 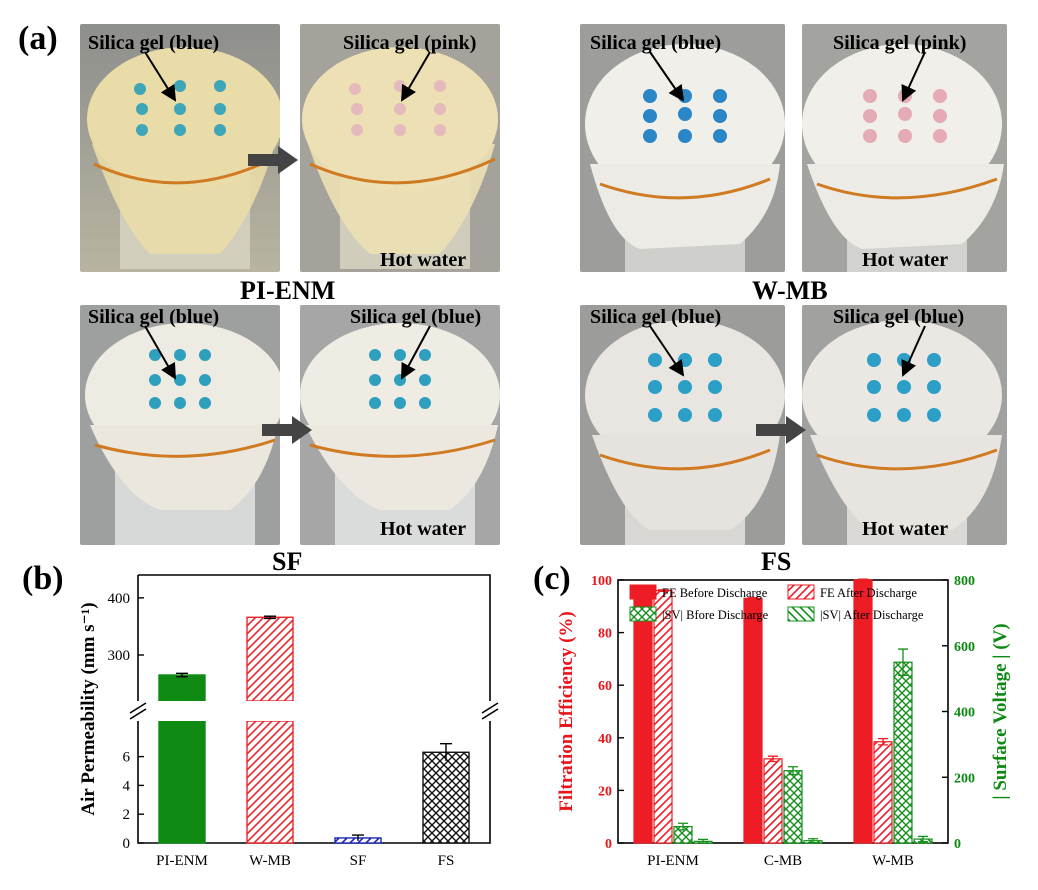 What do you see at coordinates (872, 615) in the screenshot?
I see `legend-label: |SV| After Discharge` at bounding box center [872, 615].